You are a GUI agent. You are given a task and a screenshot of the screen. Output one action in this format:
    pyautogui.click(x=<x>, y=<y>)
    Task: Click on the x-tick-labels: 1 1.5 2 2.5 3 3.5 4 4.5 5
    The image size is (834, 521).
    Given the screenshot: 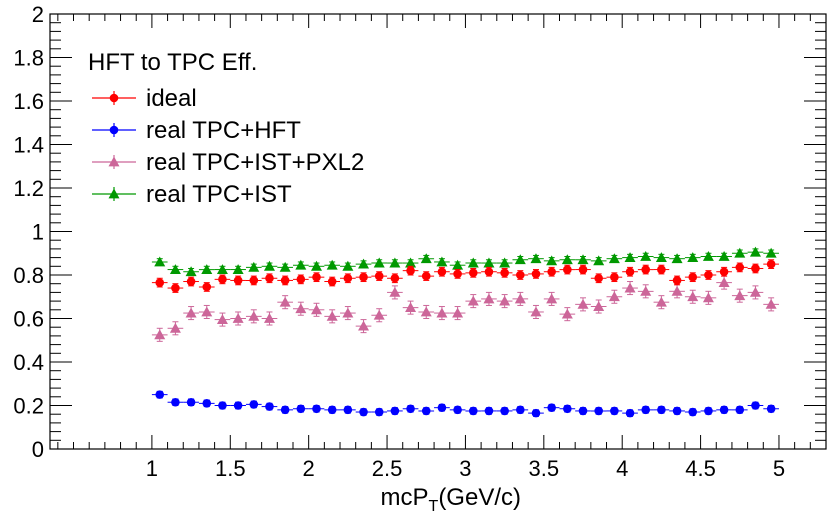 What is the action you would take?
    pyautogui.click(x=465, y=468)
    